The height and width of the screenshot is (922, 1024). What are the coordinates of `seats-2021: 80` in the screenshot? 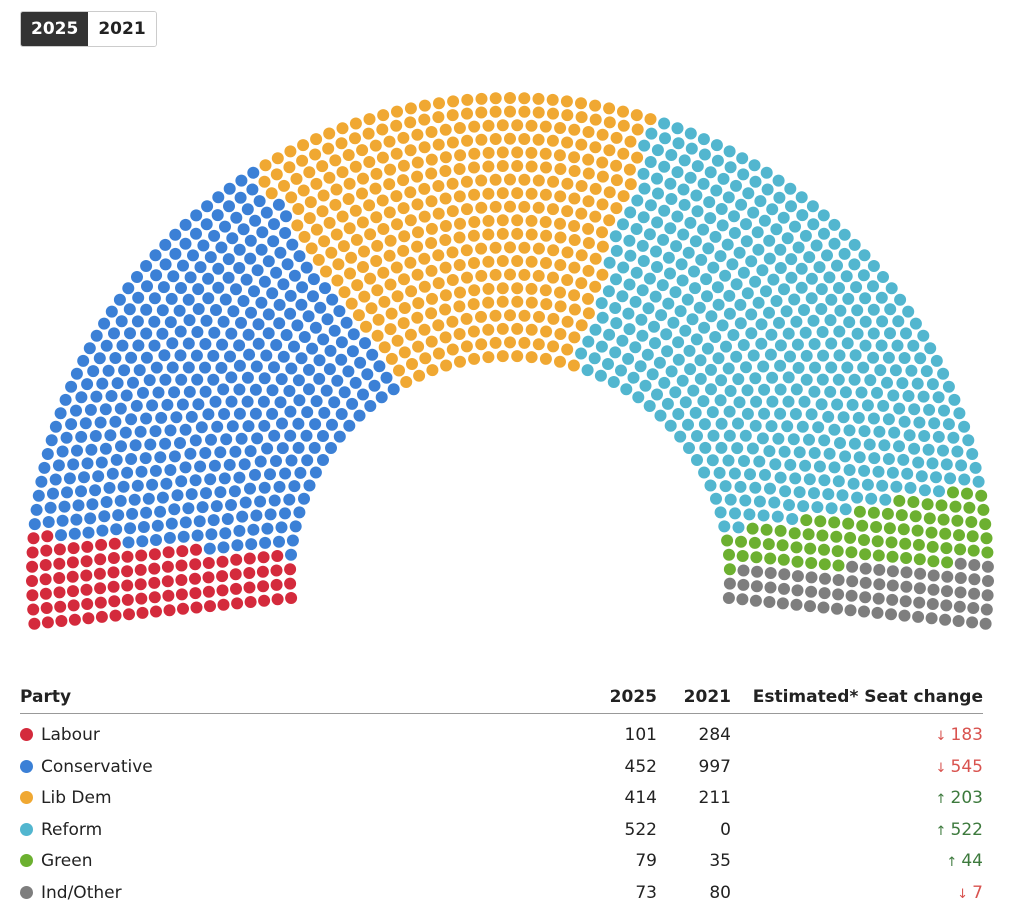 It's located at (720, 893).